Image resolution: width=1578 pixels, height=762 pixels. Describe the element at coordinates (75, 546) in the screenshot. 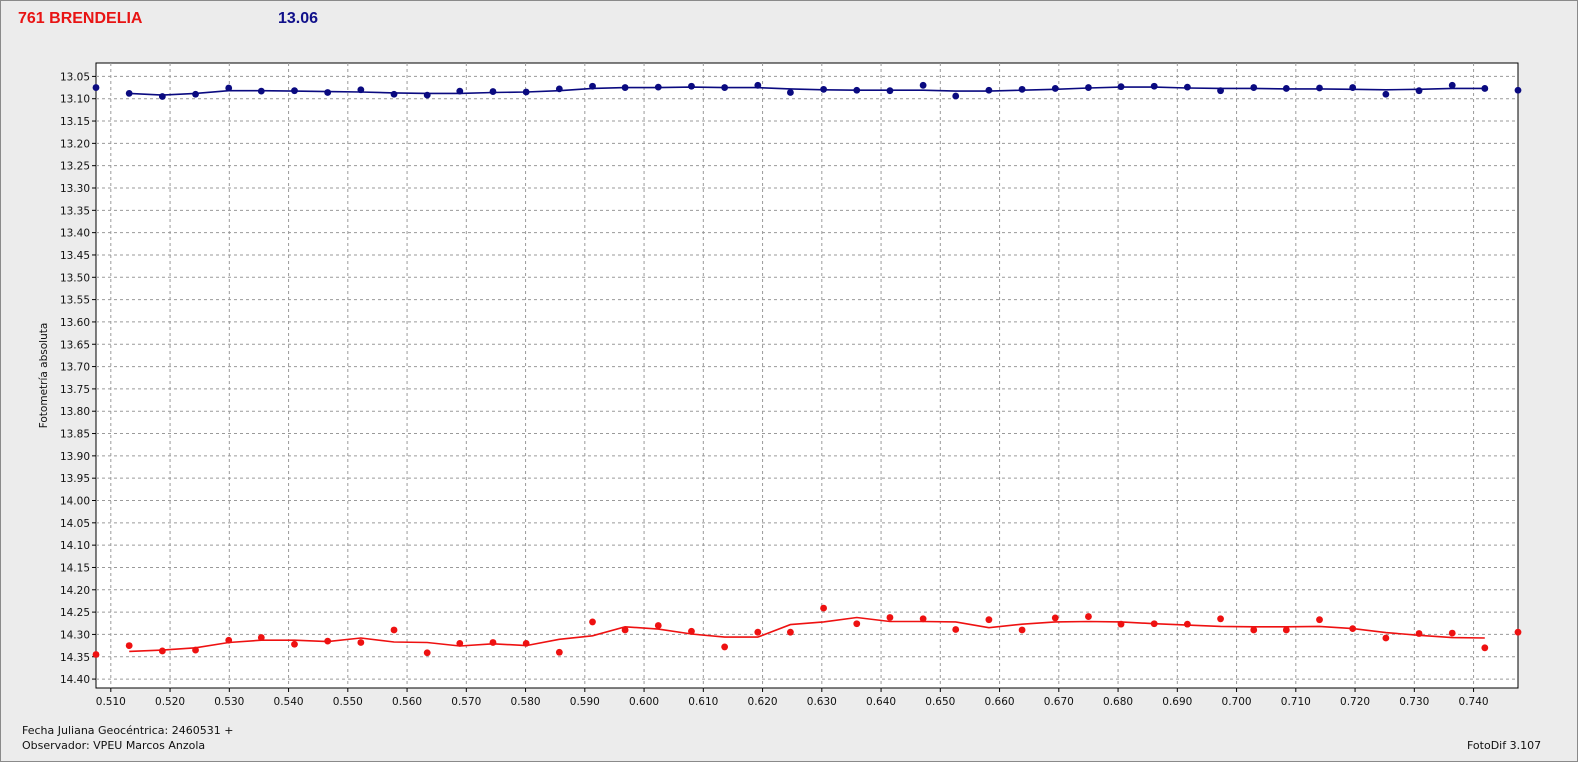

I see `y-tick-label: 14.10` at that location.